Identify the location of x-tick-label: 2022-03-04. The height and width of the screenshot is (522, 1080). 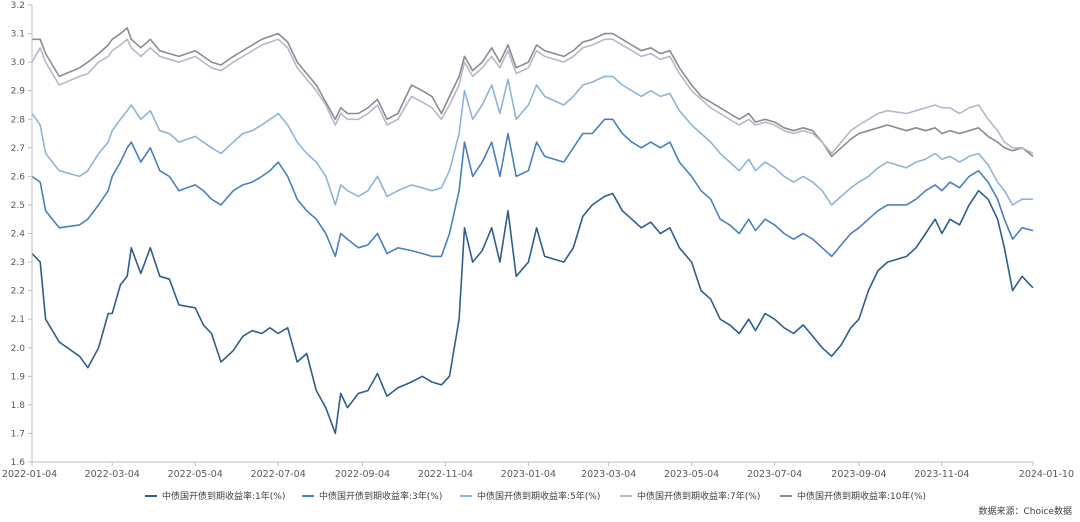
(112, 474).